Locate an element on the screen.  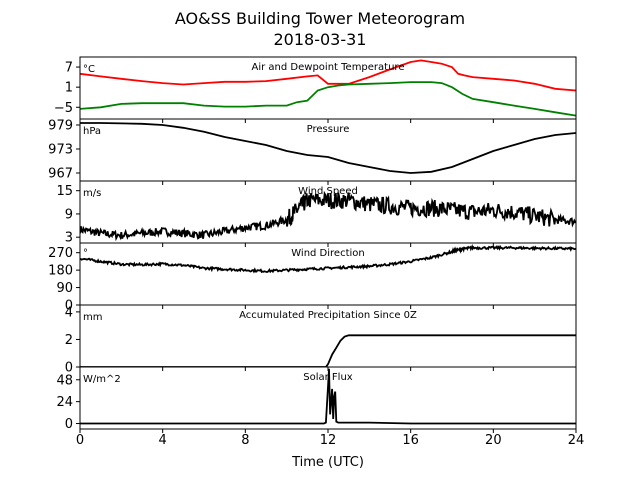
x-tick-label-5: 20 is located at coordinates (493, 440).